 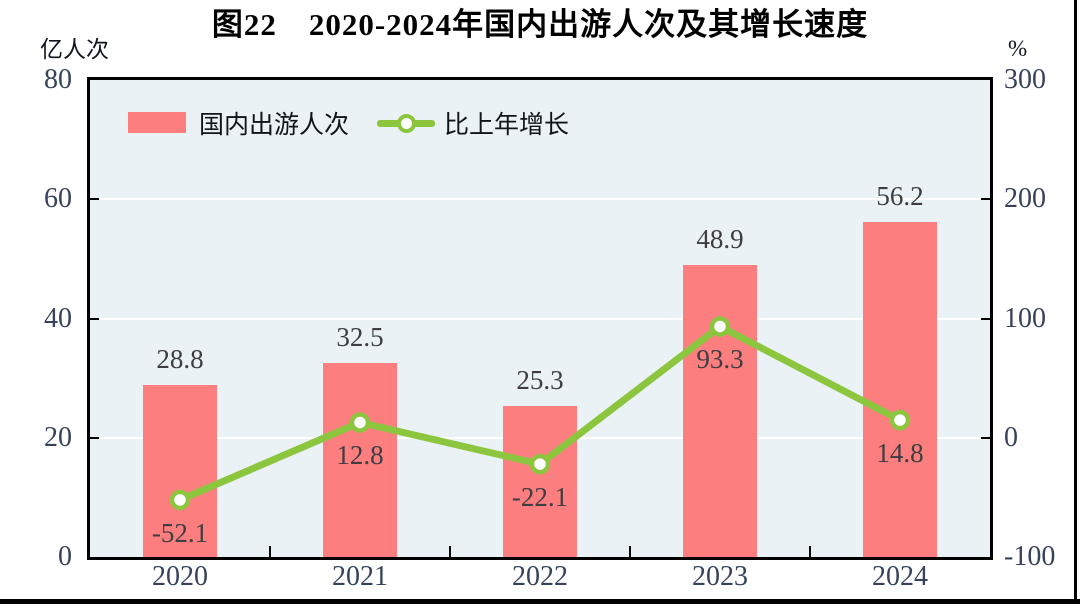 What do you see at coordinates (720, 239) in the screenshot?
I see `bar-value-label: 48.9` at bounding box center [720, 239].